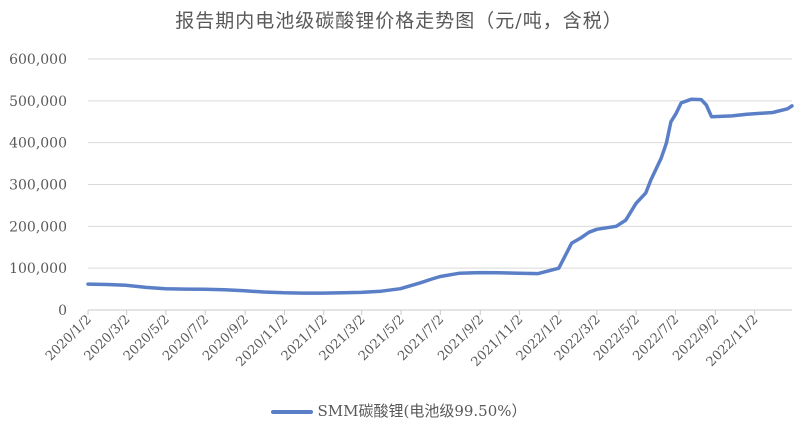  Describe the element at coordinates (38, 144) in the screenshot. I see `y-tick-label: 400,000` at that location.